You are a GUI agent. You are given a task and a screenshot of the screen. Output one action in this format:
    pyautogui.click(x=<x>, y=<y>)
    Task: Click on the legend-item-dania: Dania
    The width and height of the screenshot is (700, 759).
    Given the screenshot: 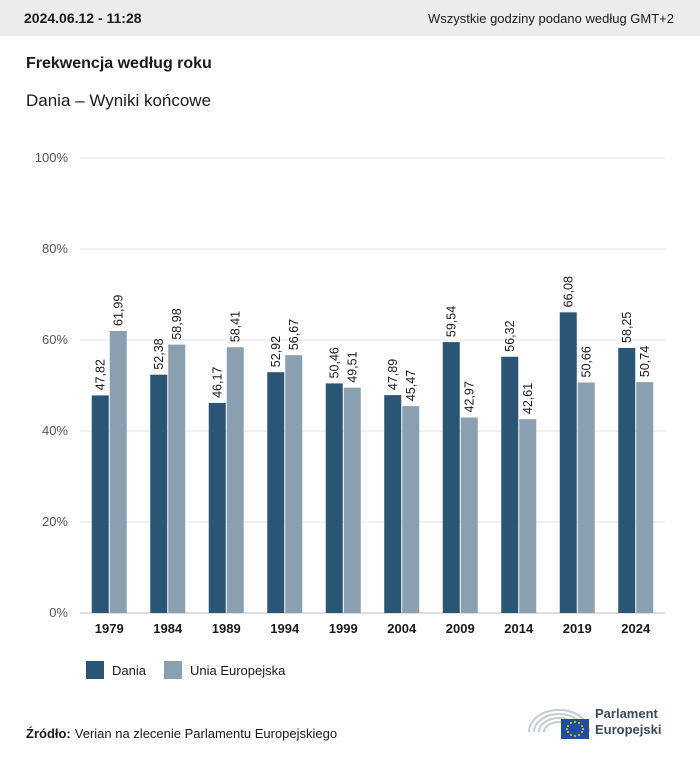 What is the action you would take?
    pyautogui.click(x=116, y=670)
    